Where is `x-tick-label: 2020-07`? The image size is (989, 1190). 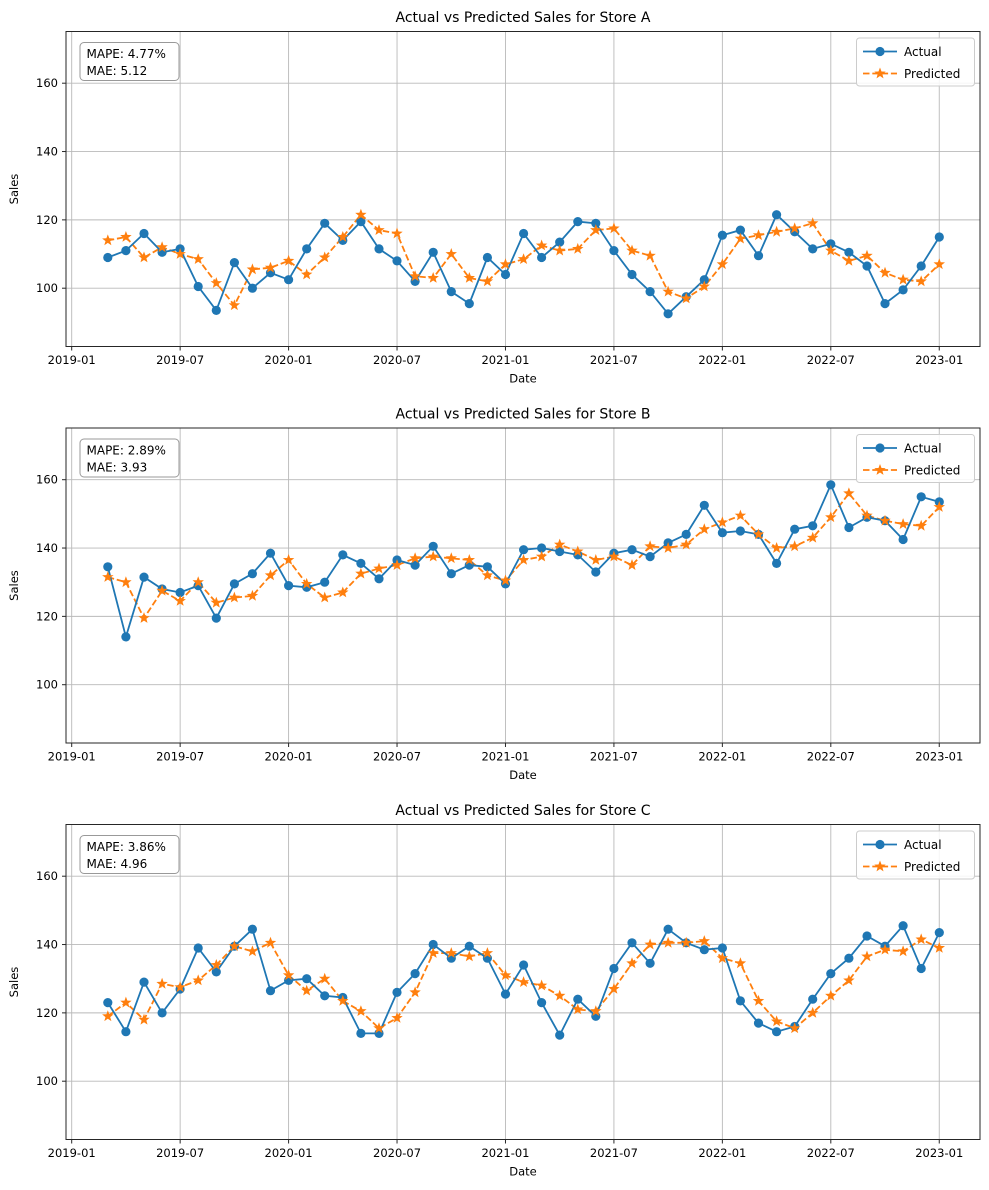 x-tick-label: 2020-07 is located at coordinates (397, 757).